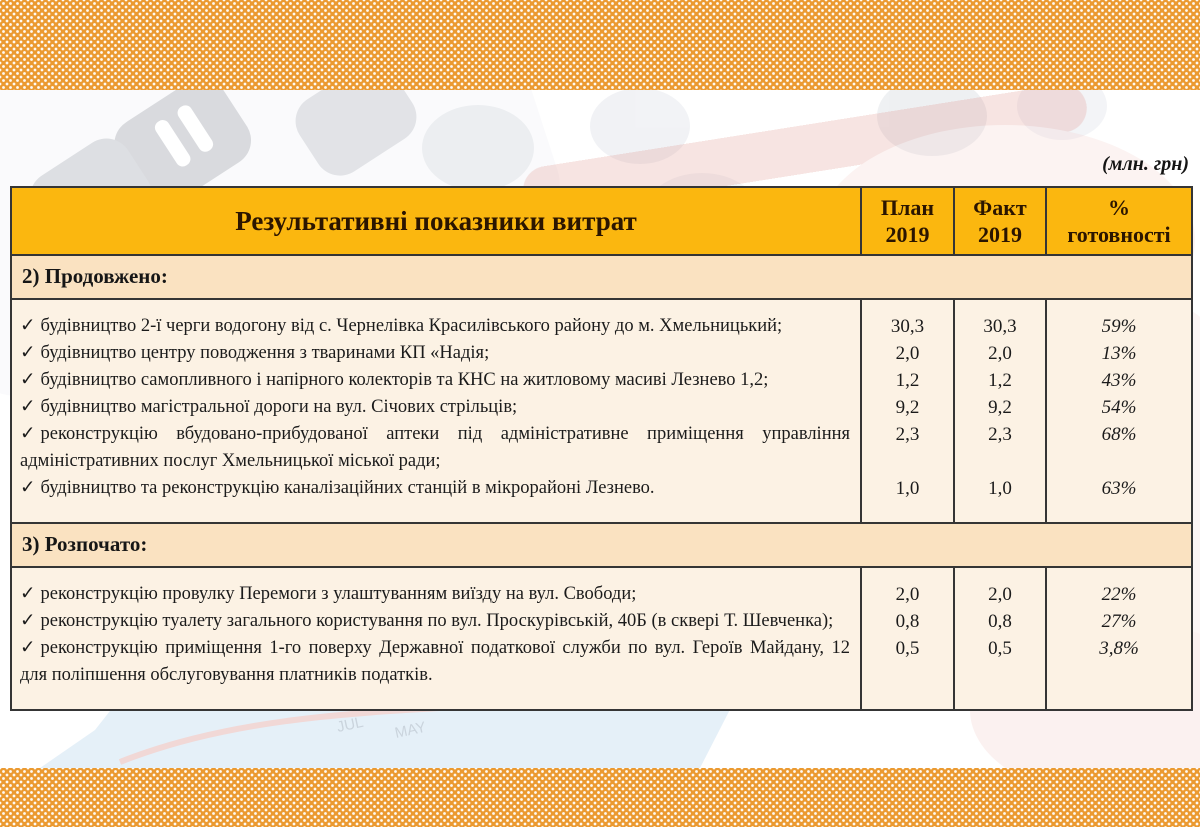  I want to click on decorative-band-top, so click(600, 45).